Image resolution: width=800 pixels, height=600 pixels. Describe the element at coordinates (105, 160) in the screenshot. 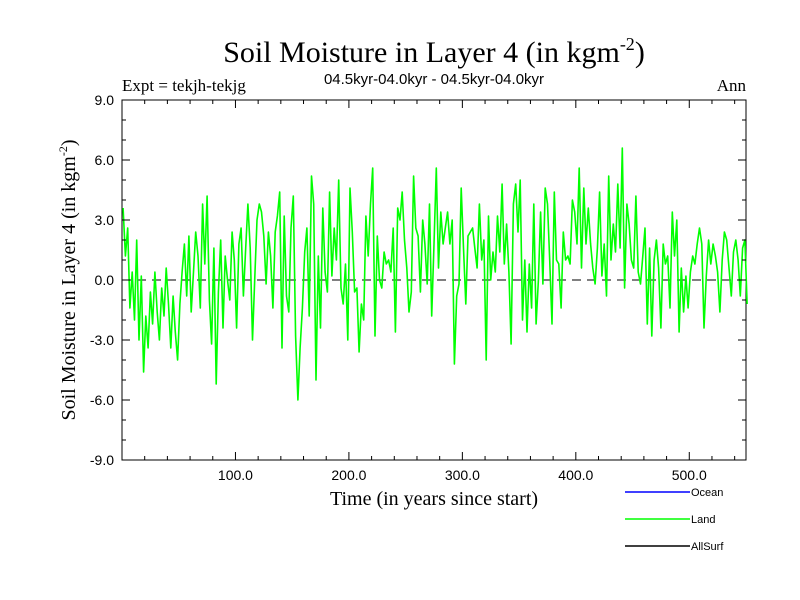

I see `y-tick-label: 6.0` at that location.